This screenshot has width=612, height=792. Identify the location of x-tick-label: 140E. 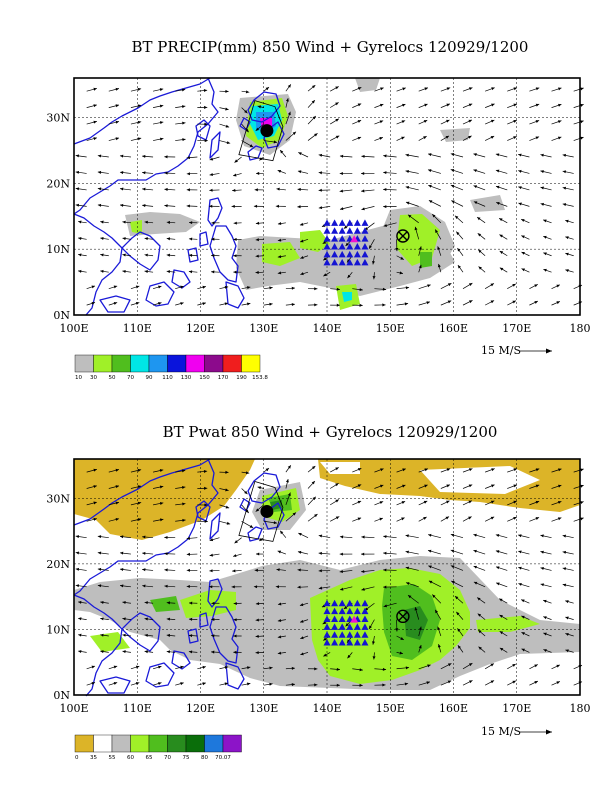
(326, 328).